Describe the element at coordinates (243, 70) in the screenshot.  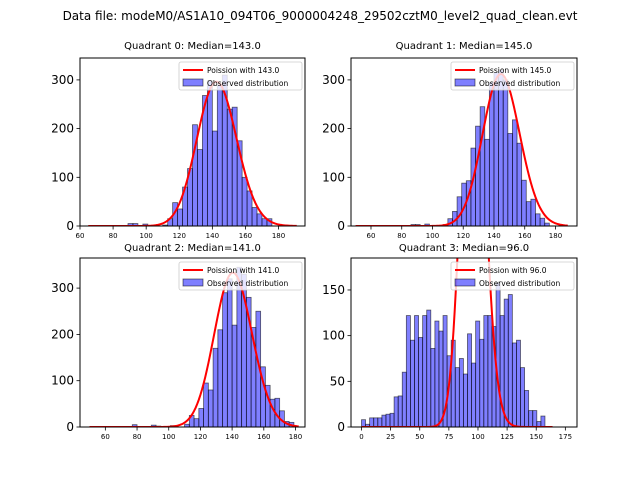
I see `legend-label-poisson: Poission with 143.0` at that location.